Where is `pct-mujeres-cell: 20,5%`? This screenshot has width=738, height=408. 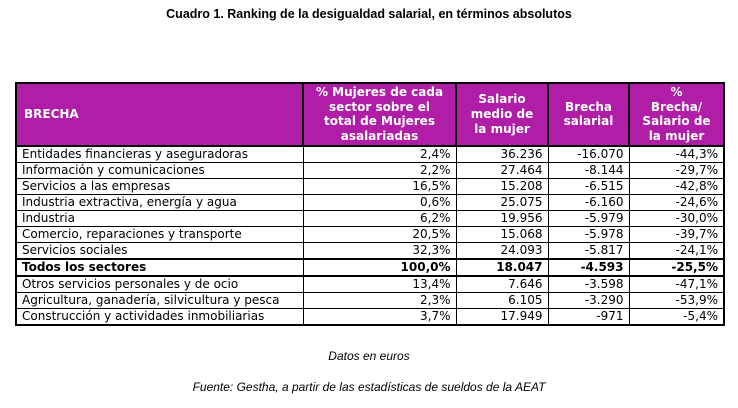 pct-mujeres-cell: 20,5% is located at coordinates (379, 234).